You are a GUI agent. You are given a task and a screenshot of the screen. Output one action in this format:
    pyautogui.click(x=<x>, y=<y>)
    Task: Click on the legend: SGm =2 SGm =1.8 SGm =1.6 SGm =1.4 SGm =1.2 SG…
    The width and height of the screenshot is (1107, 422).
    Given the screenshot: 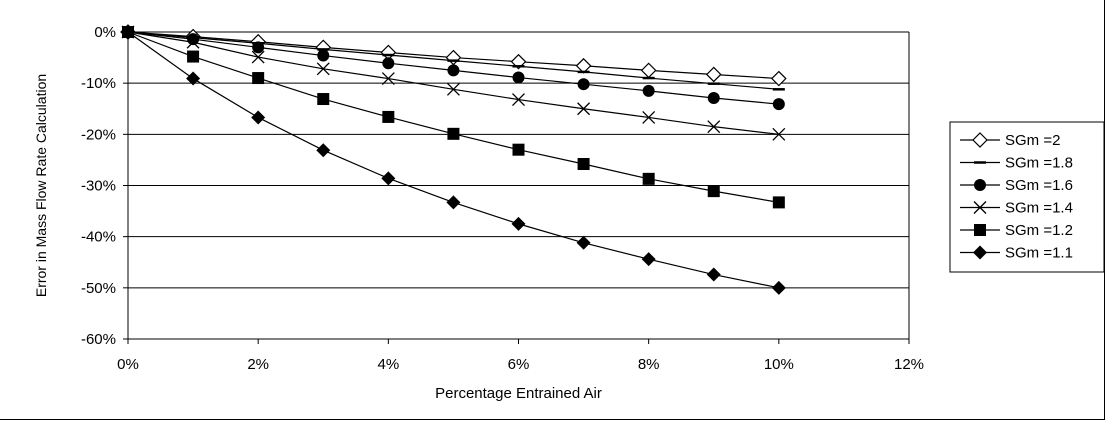 What is the action you would take?
    pyautogui.click(x=1027, y=197)
    